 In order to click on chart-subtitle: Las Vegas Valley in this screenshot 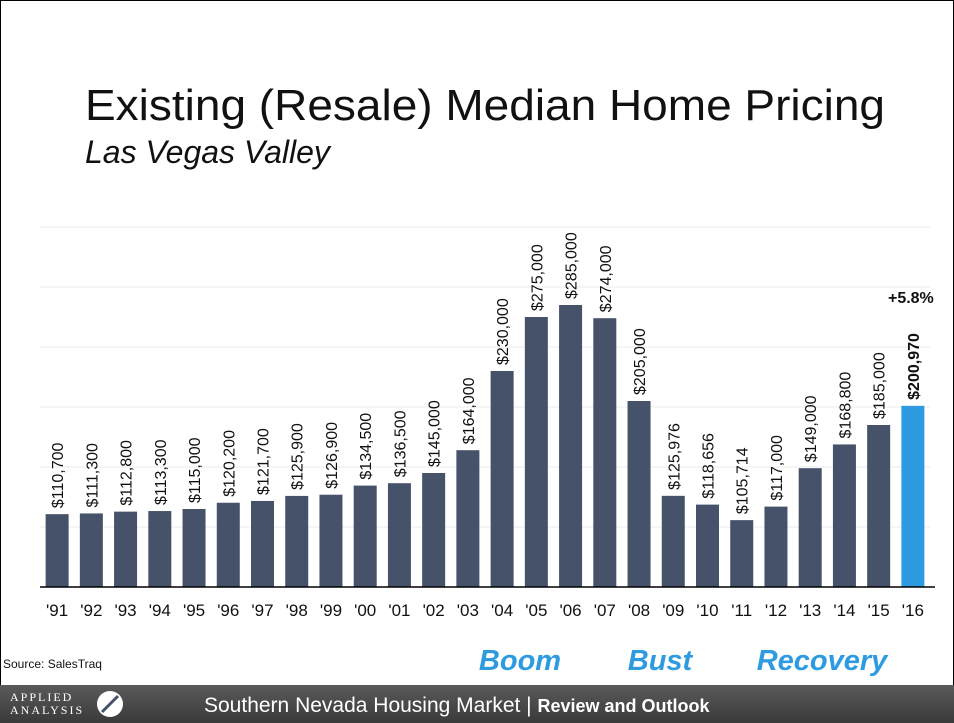, I will do `click(208, 152)`.